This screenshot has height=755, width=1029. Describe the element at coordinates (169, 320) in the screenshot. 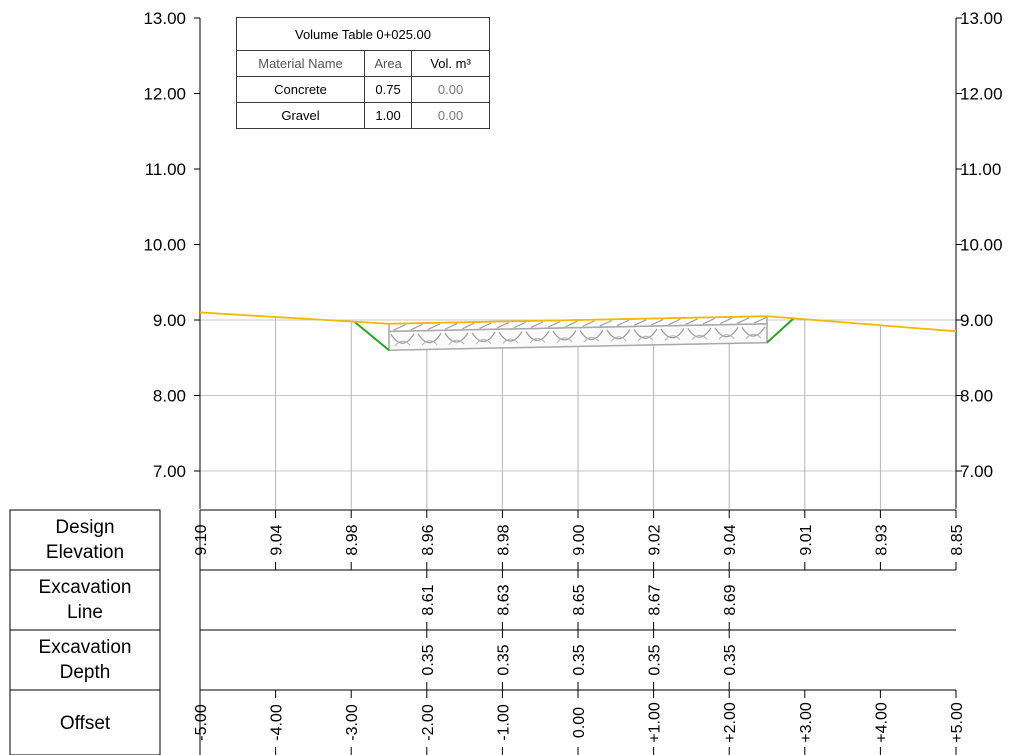

I see `y-tick-label-left: 9.00` at that location.